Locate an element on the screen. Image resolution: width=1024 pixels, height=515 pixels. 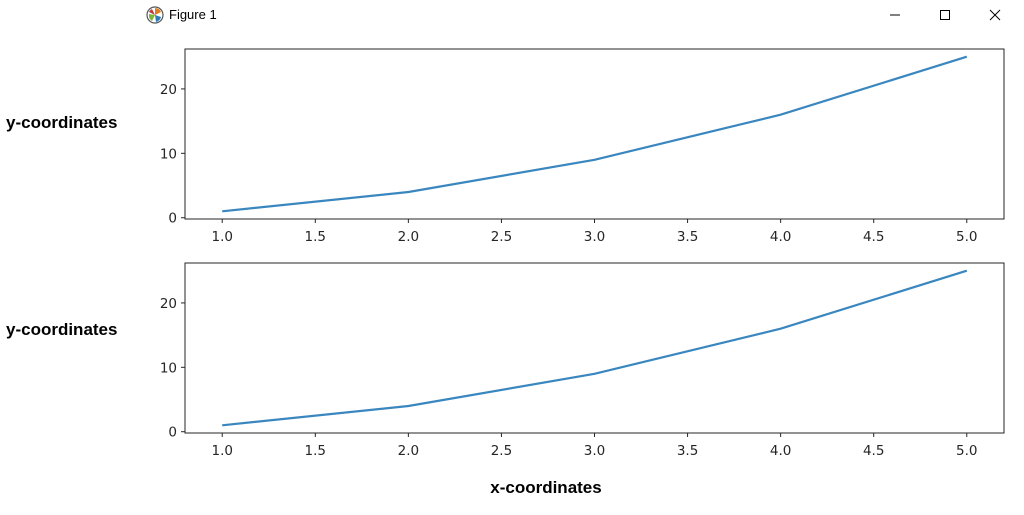
matplotlib-icon is located at coordinates (155, 15).